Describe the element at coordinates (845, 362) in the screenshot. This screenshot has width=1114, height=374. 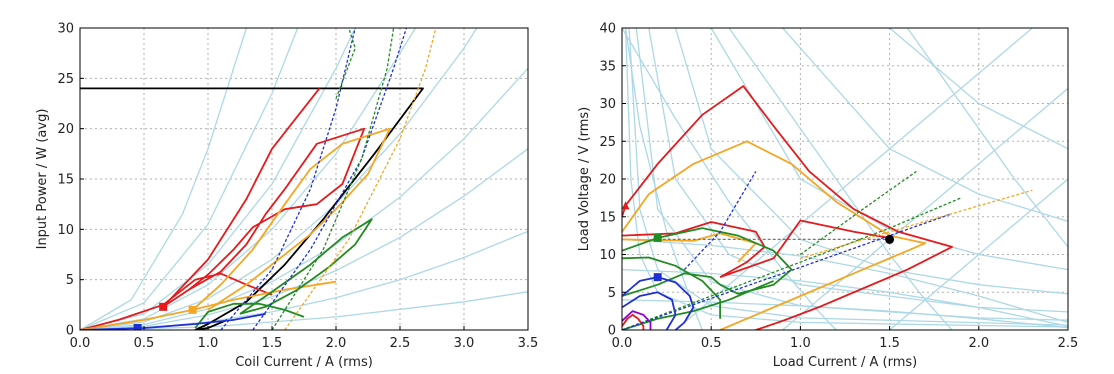
I see `x-axis-label: Load Current / A (rms)` at that location.